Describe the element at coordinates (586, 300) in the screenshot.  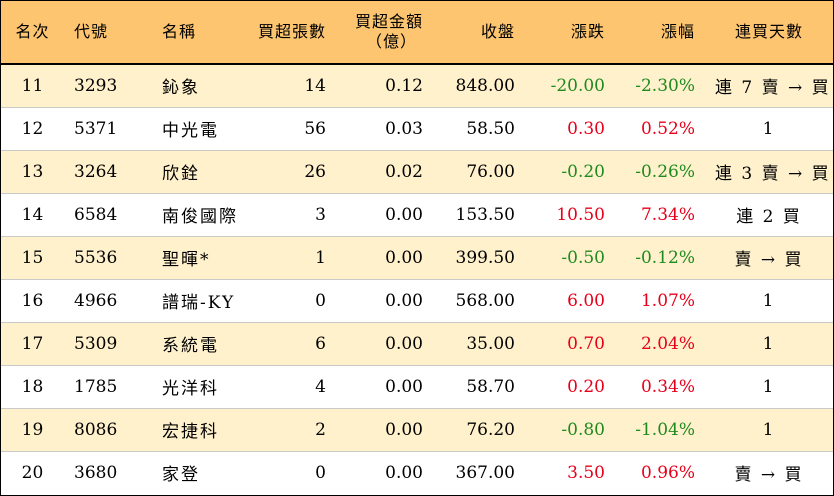
I see `change-cell: 6.00` at that location.